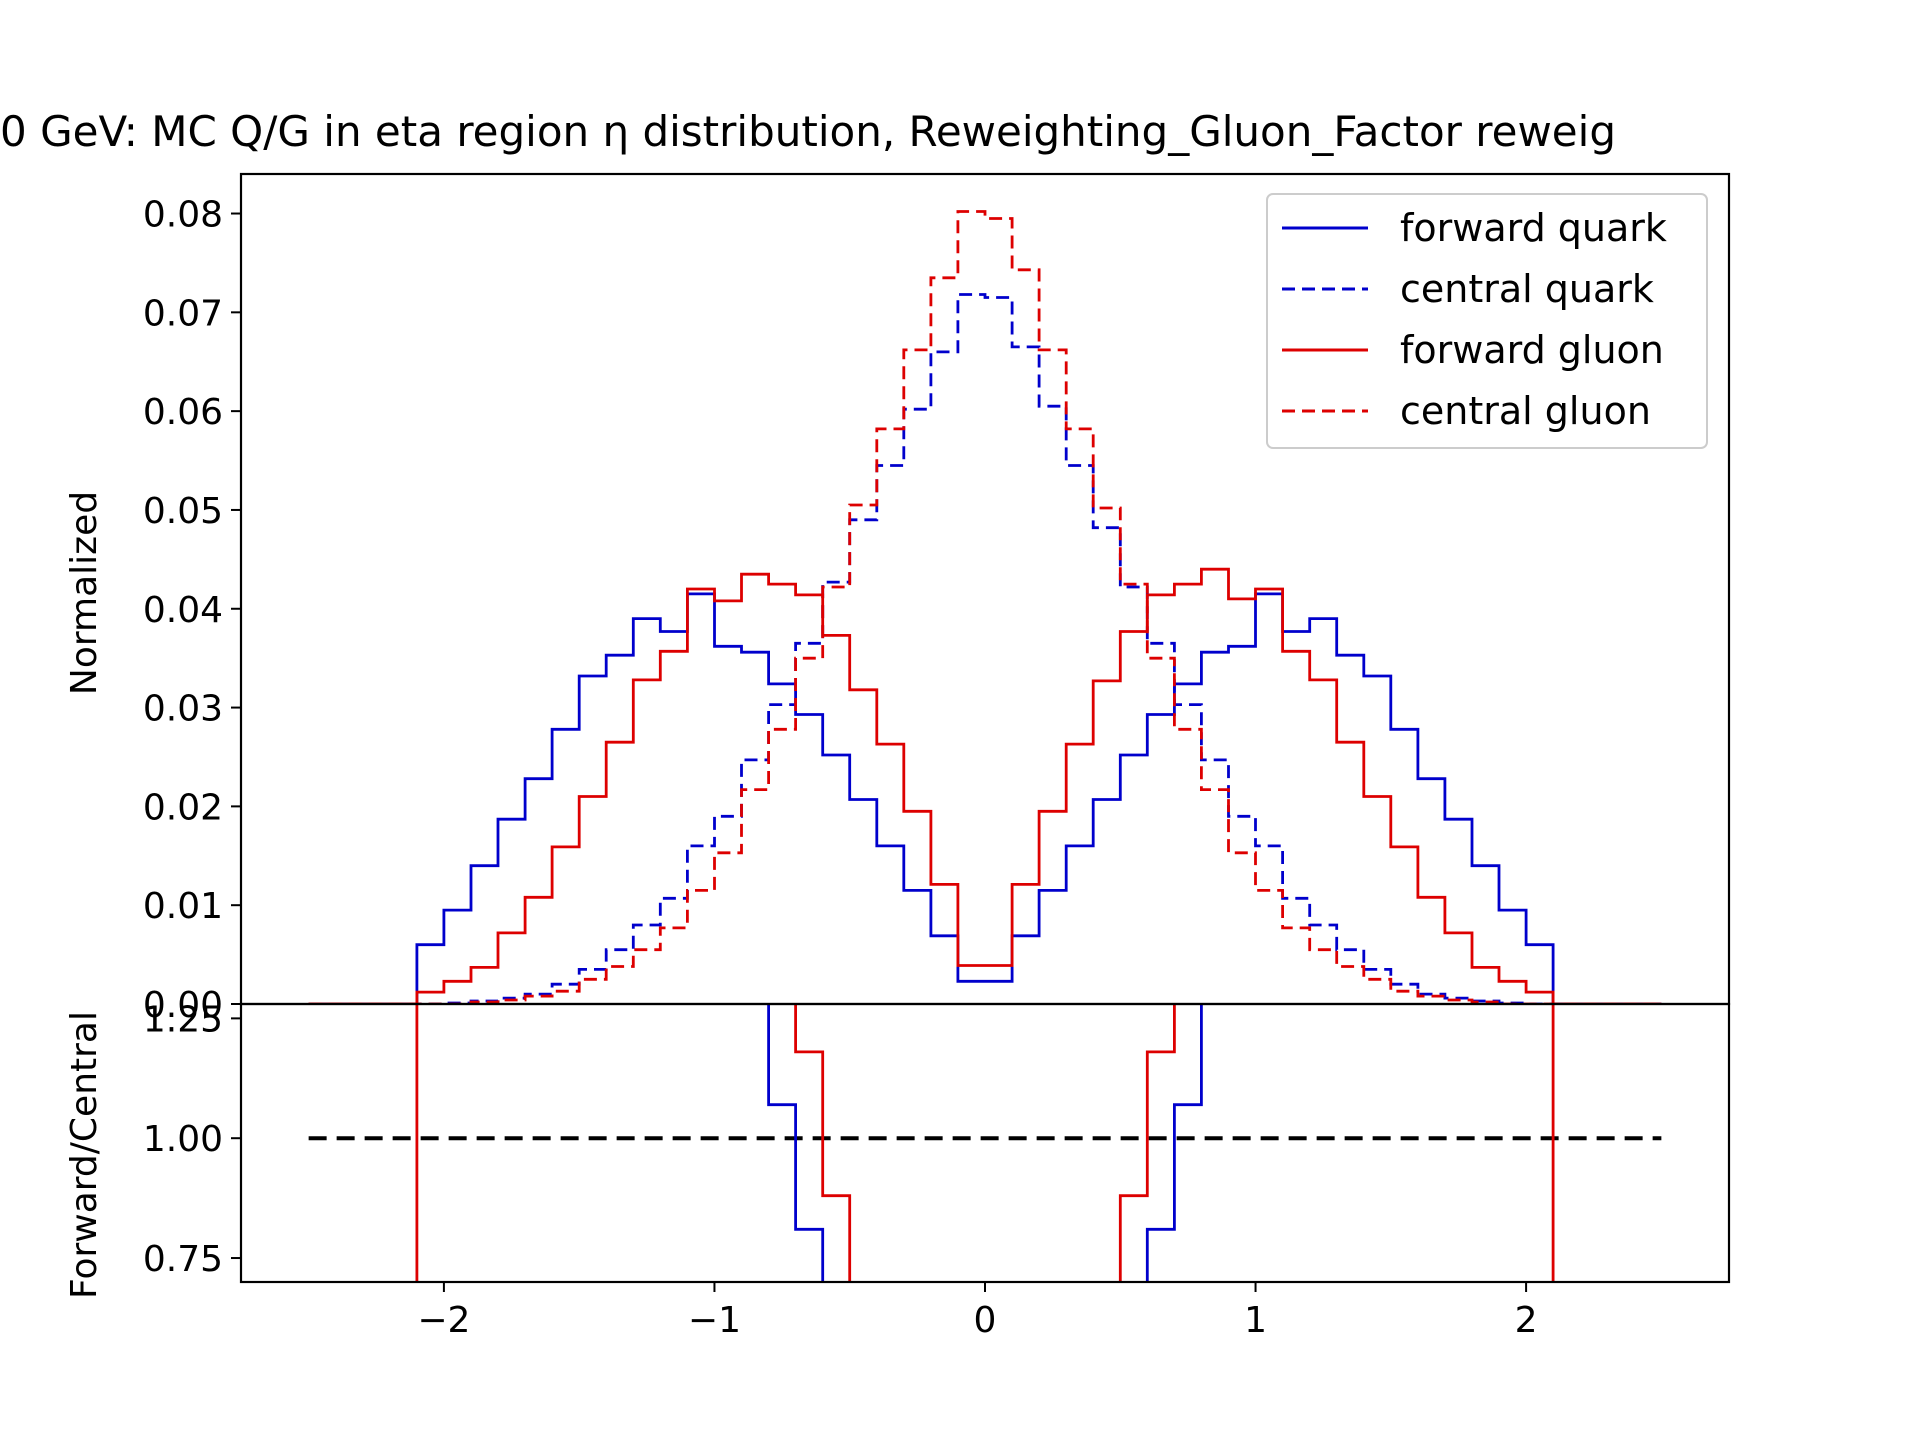  I want to click on legend-label: forward quark, so click(1533, 228).